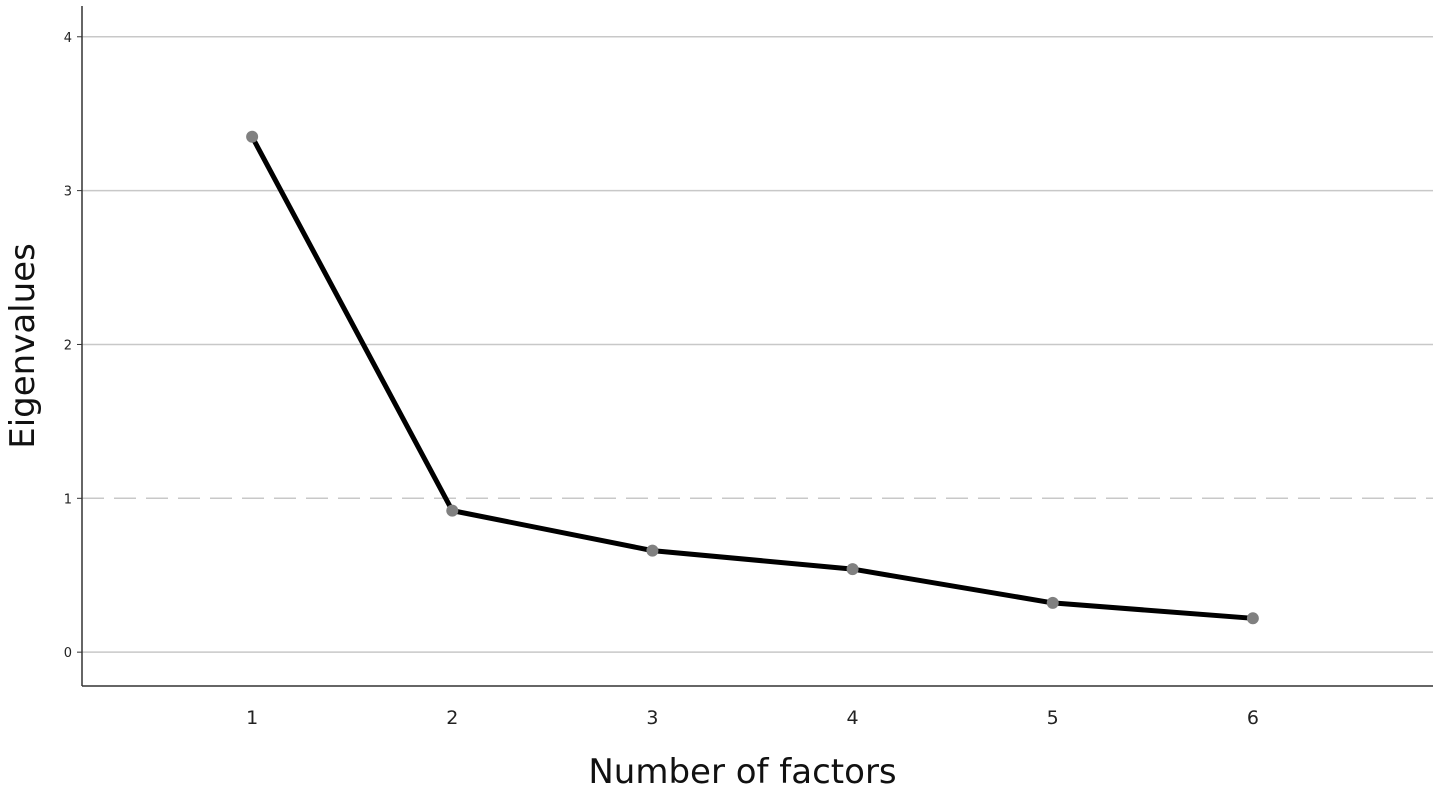 The image size is (1439, 789). What do you see at coordinates (68, 192) in the screenshot?
I see `y-tick-label: 3` at bounding box center [68, 192].